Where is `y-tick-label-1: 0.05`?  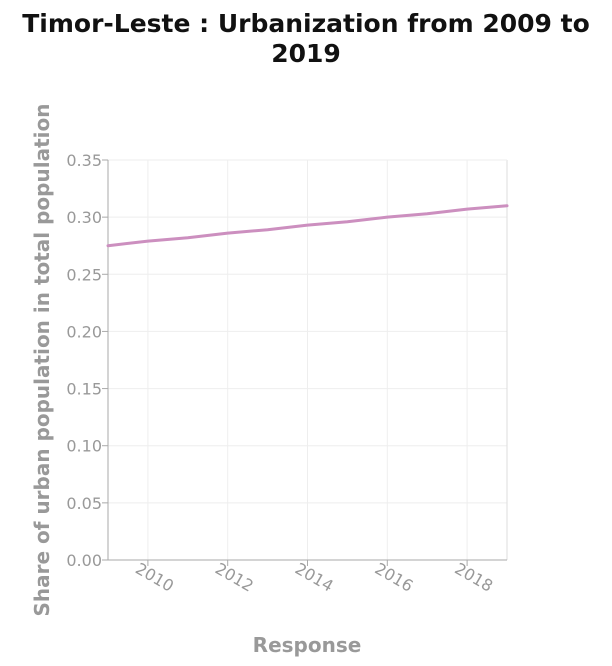 y-tick-label-1: 0.05 is located at coordinates (84, 503).